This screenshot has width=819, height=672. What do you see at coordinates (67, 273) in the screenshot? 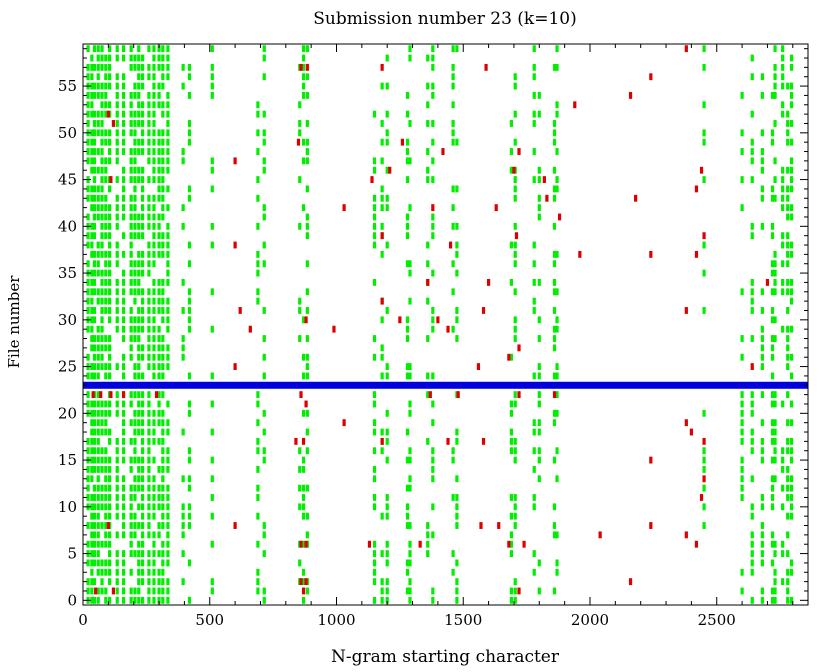
I see `y-tick-label: 35` at bounding box center [67, 273].